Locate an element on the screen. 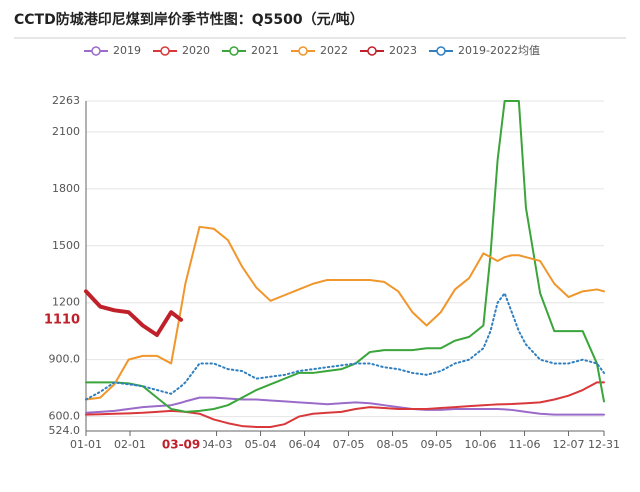  legend-label: 2019 is located at coordinates (127, 50).